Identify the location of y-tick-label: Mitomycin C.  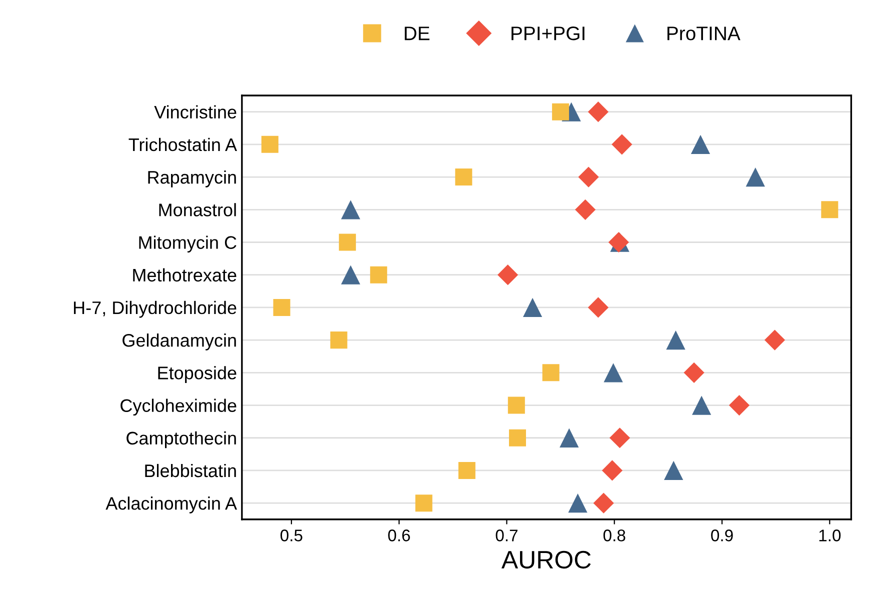
(187, 244).